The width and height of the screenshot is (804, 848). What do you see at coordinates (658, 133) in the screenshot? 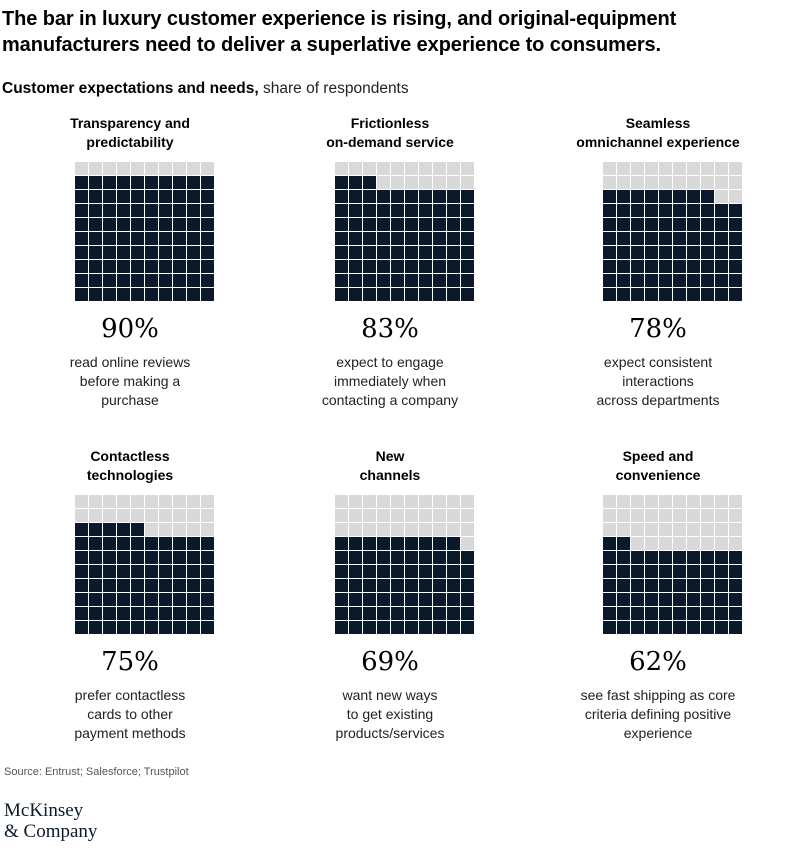
I see `panel-label: Seamless omnichannel experience` at bounding box center [658, 133].